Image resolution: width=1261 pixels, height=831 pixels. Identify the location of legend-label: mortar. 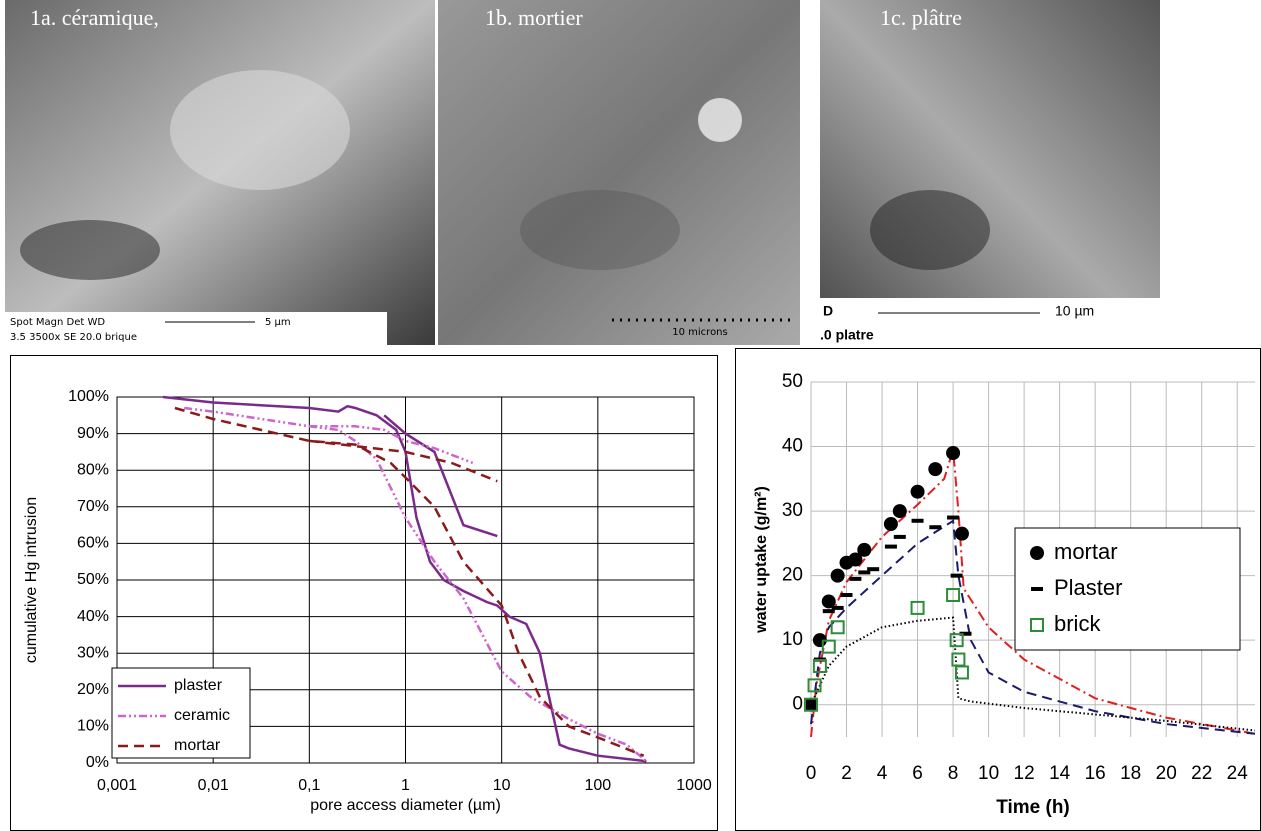
(197, 745).